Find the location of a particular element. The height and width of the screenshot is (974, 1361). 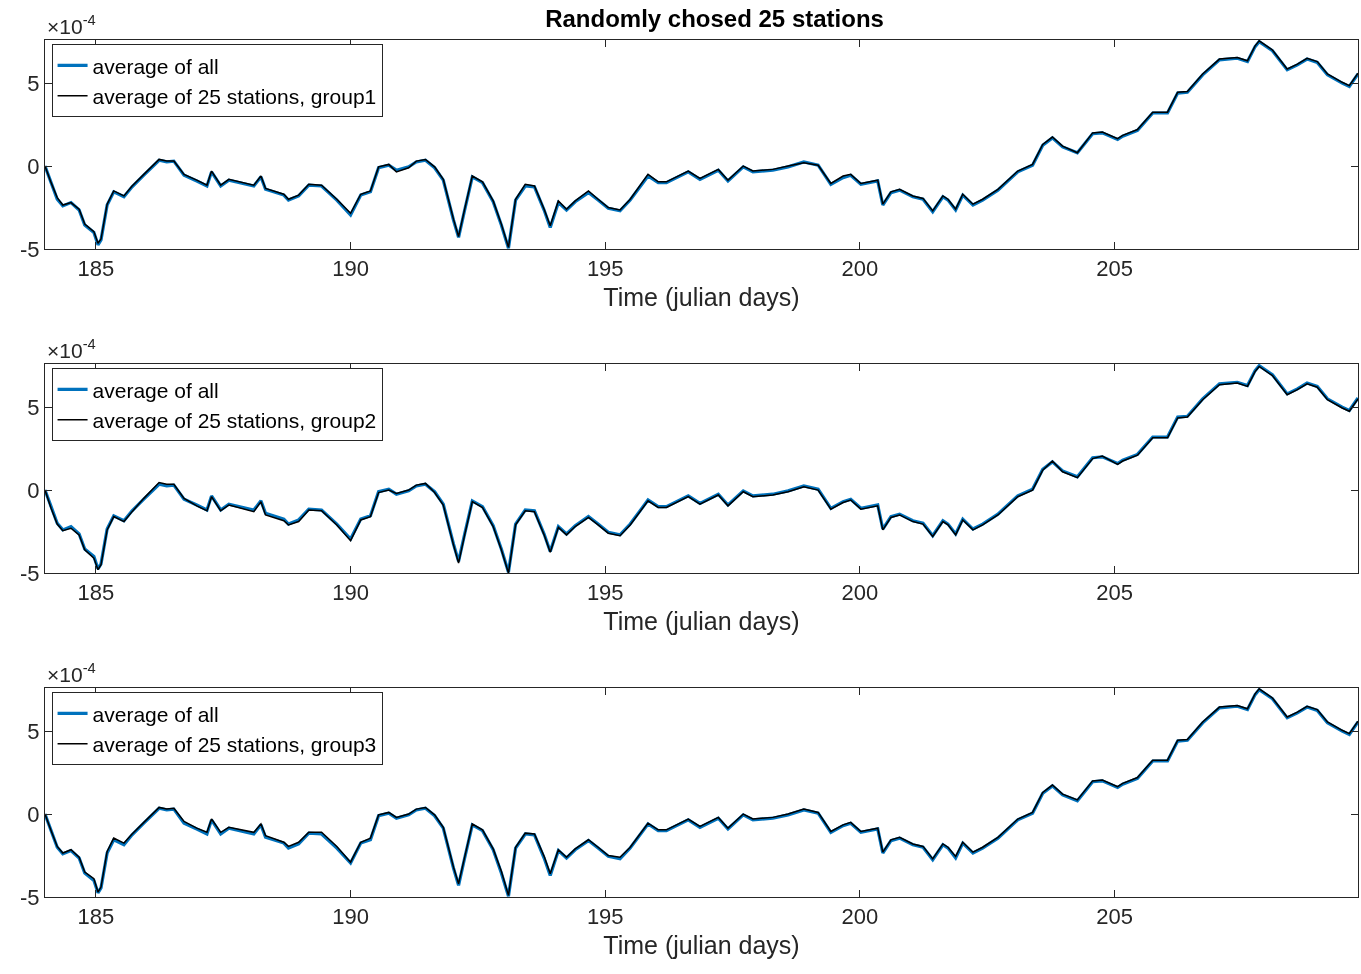

legend-label: average of 25 stations, group2 is located at coordinates (234, 420).